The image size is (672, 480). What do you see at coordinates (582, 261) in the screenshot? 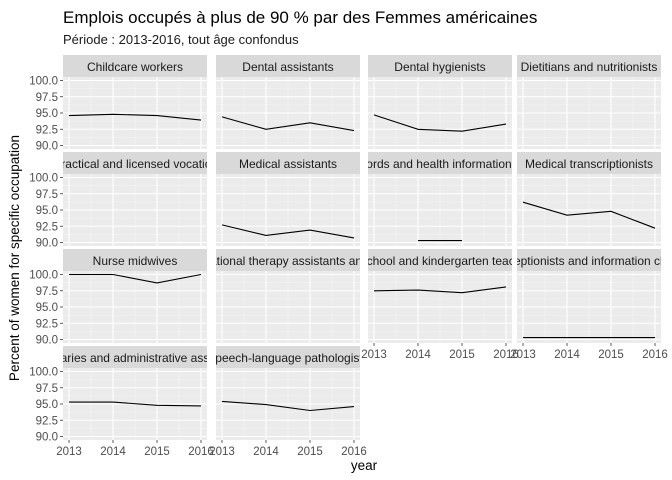
I see `facet-strip-label: Receptionists and information clerks` at bounding box center [582, 261].